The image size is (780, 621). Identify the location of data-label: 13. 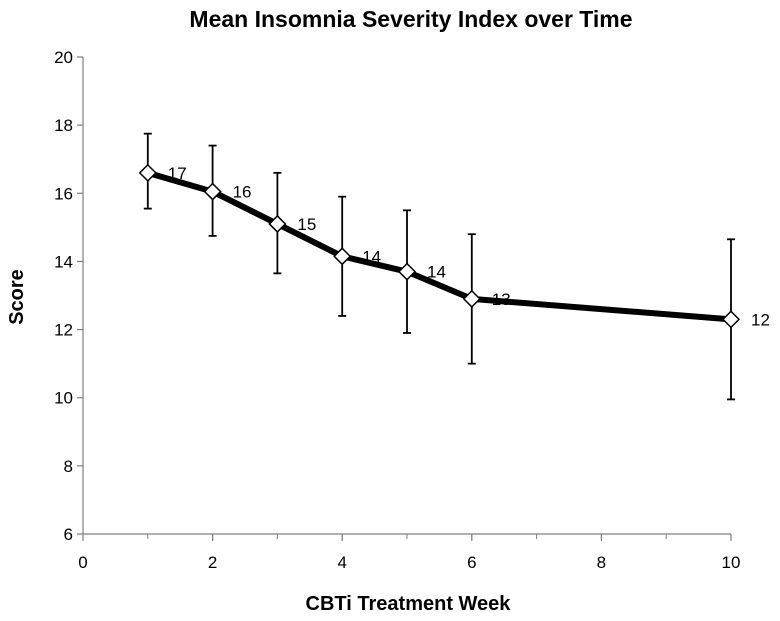
(501, 299).